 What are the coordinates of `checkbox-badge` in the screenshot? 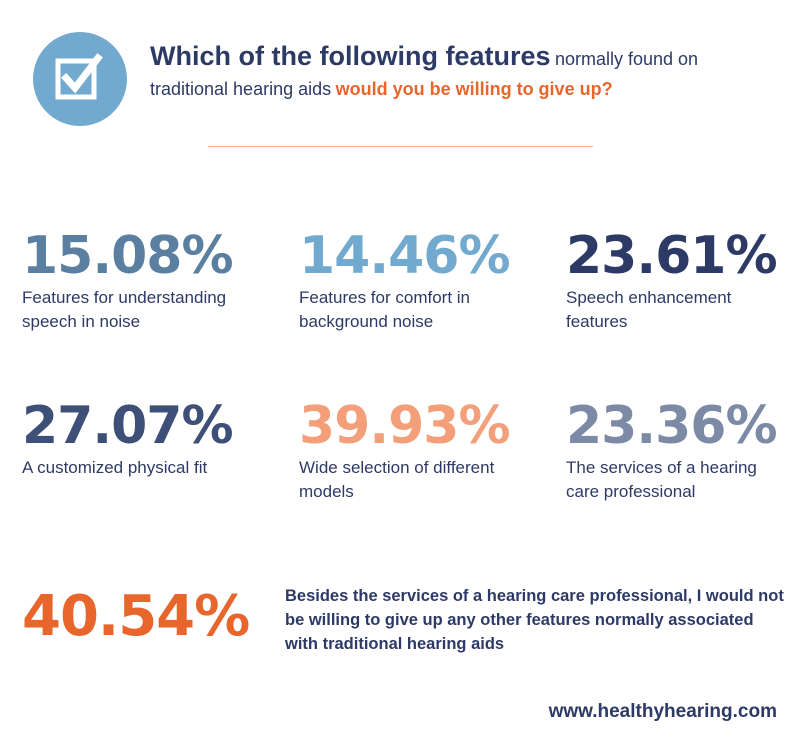 It's located at (80, 79).